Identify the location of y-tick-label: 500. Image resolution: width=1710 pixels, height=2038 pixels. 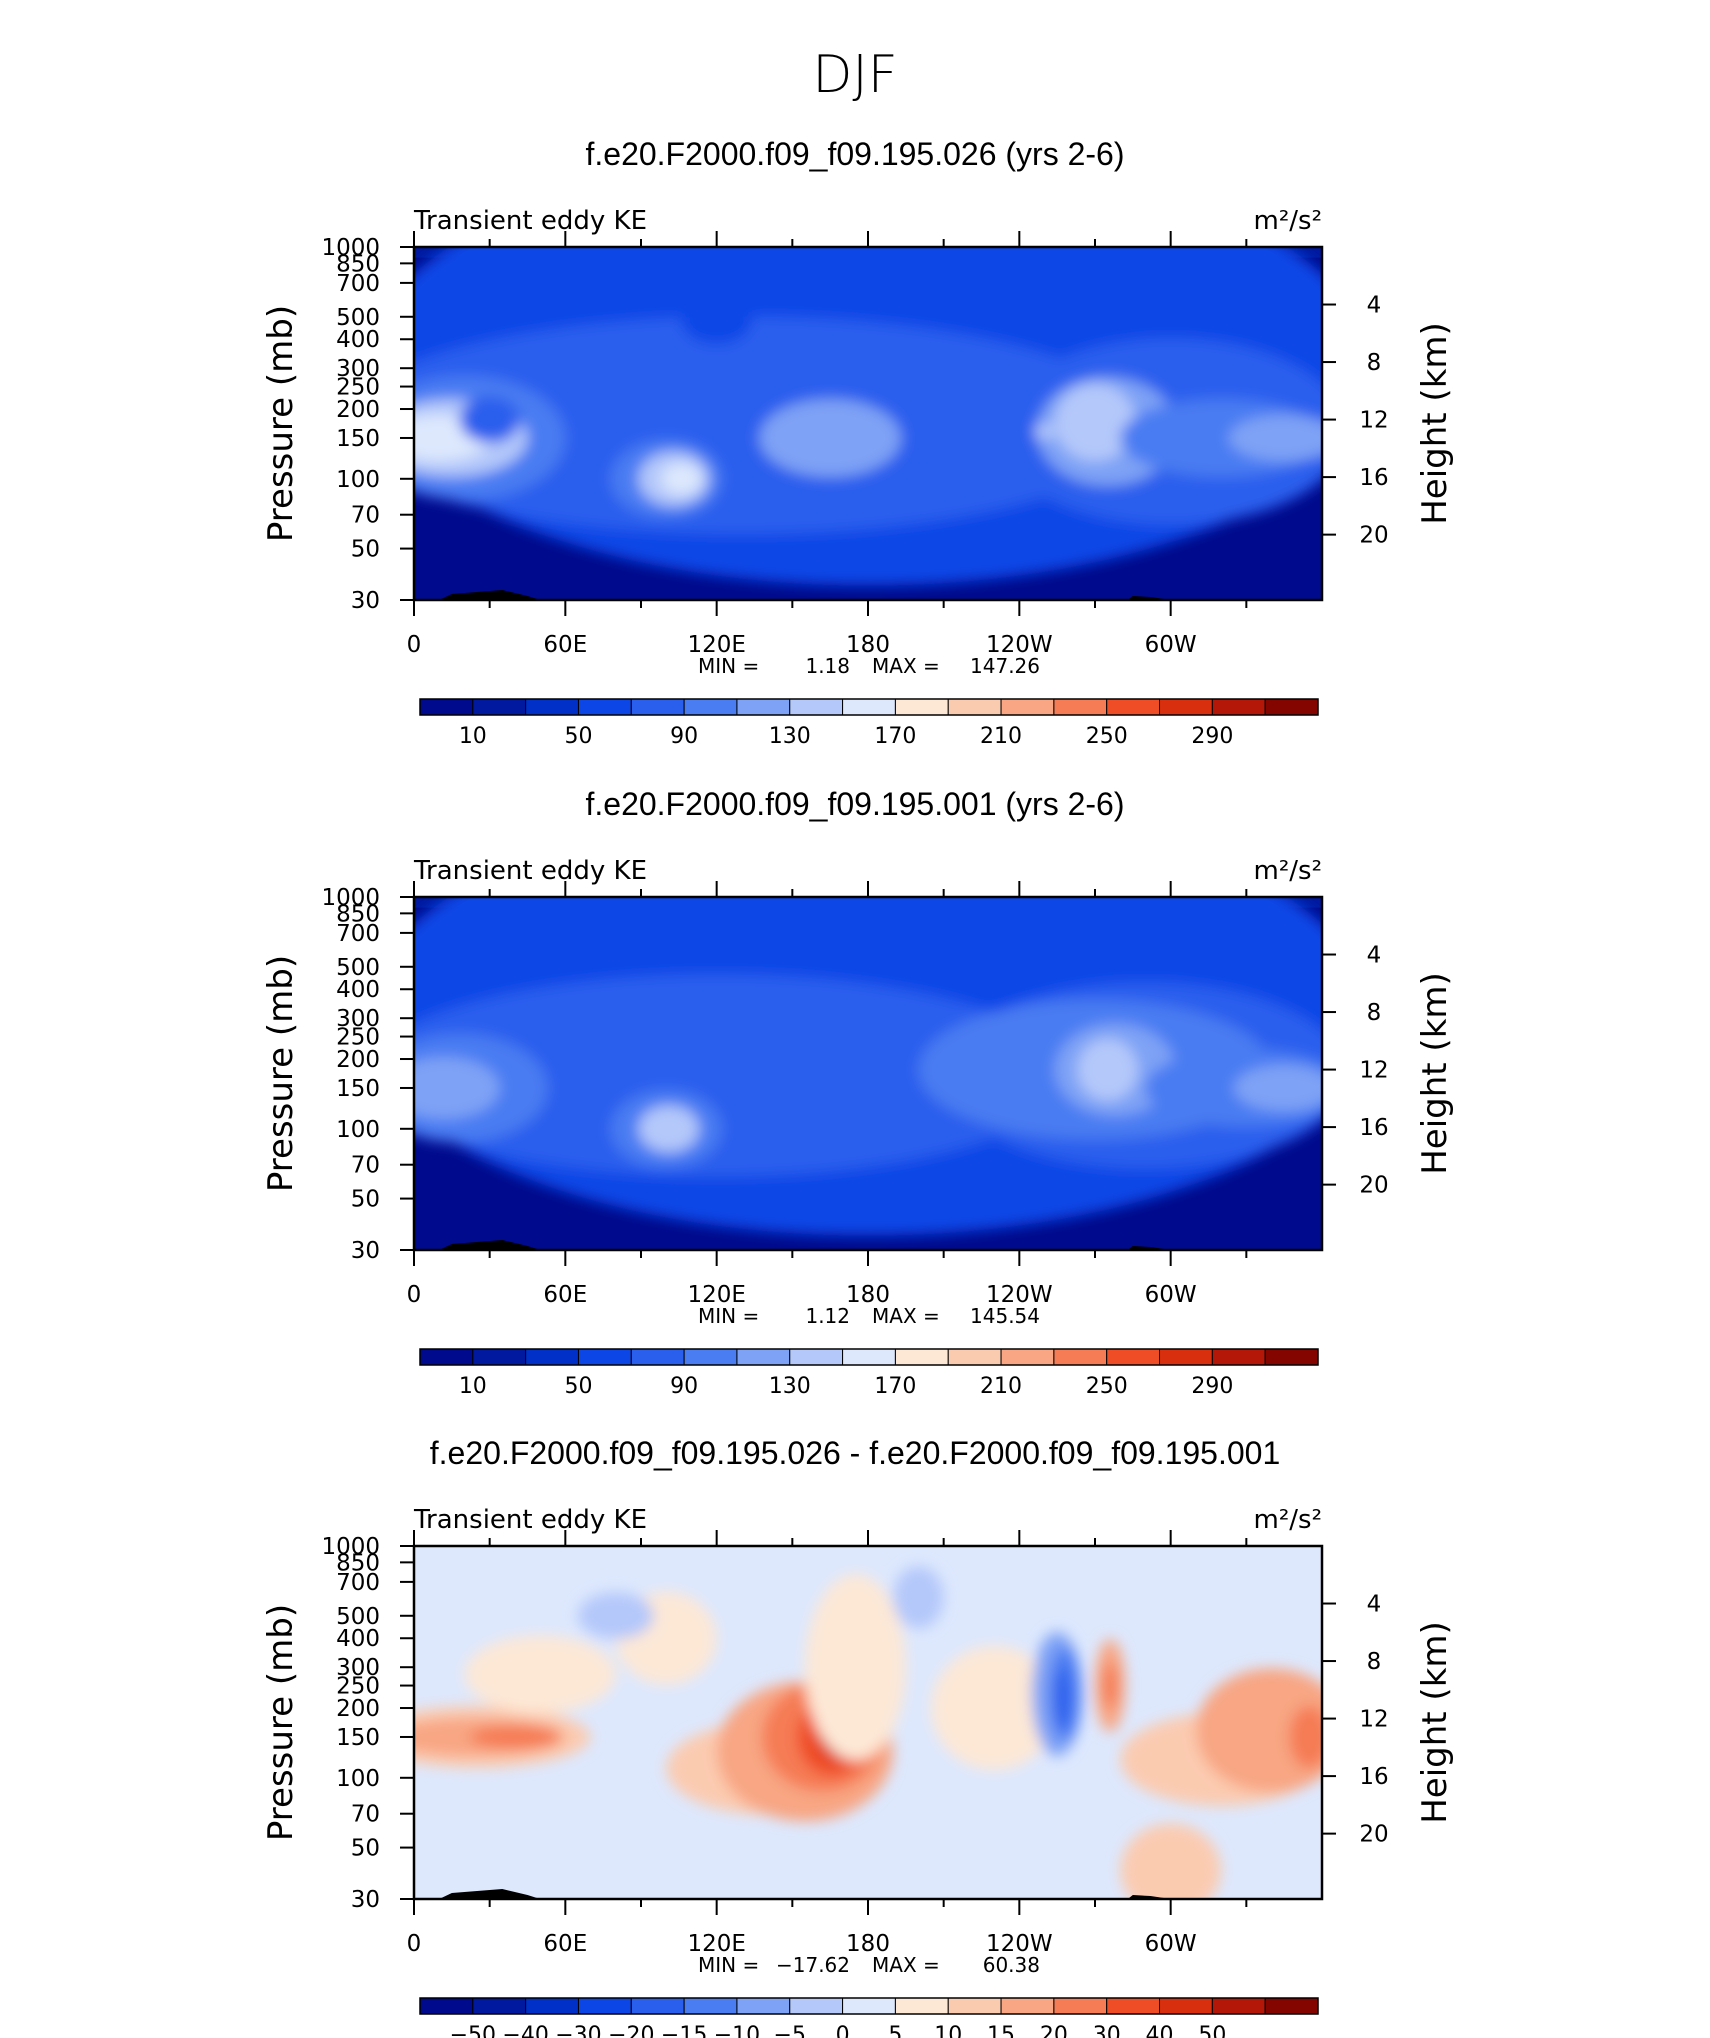
(358, 968).